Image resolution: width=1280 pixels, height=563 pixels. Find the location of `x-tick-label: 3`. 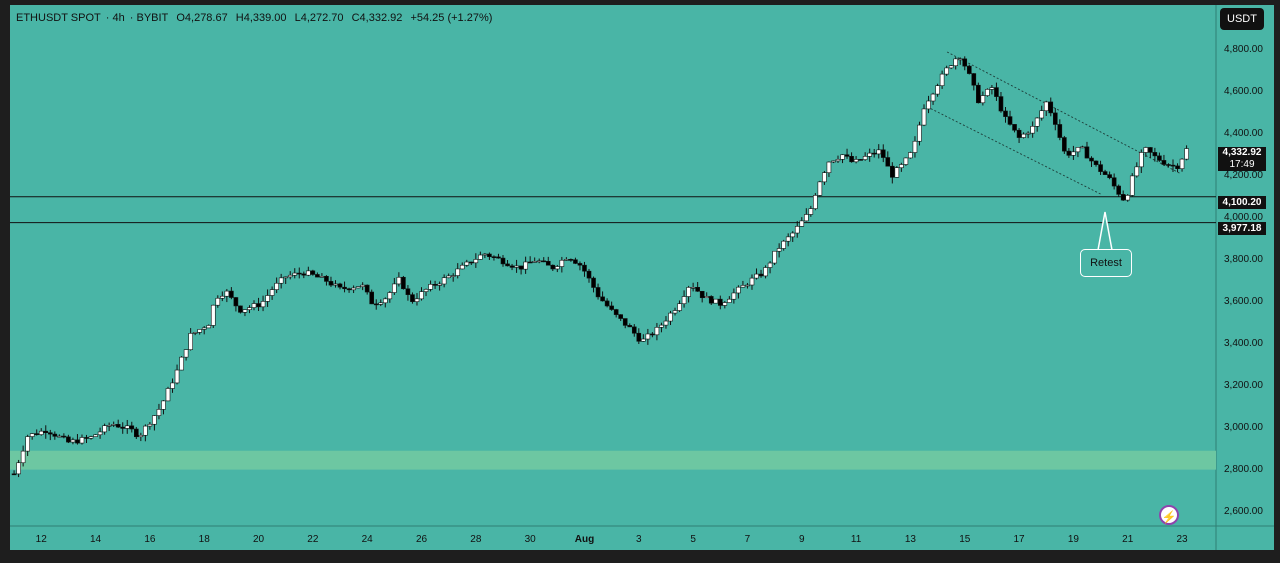

x-tick-label: 3 is located at coordinates (639, 539).